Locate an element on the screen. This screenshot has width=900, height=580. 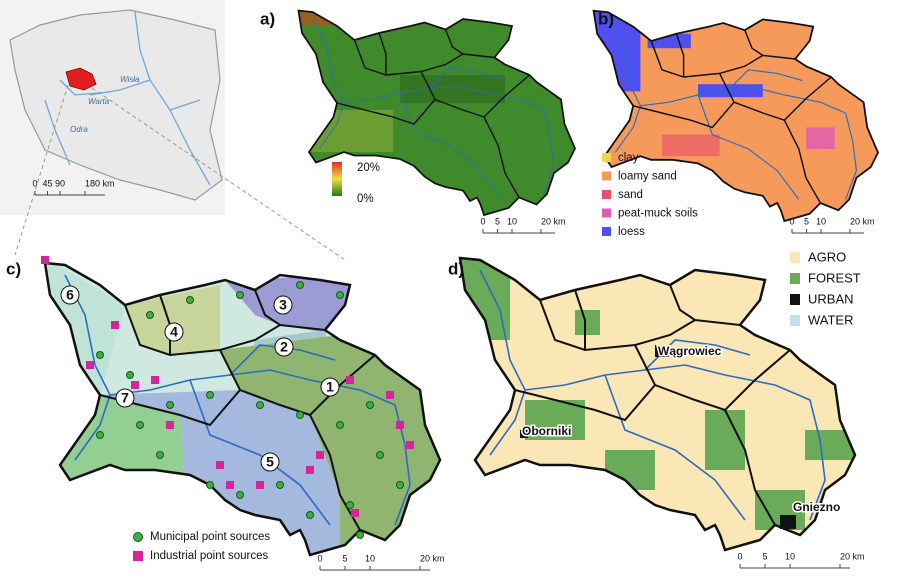
scale-label: 90 is located at coordinates (60, 183).